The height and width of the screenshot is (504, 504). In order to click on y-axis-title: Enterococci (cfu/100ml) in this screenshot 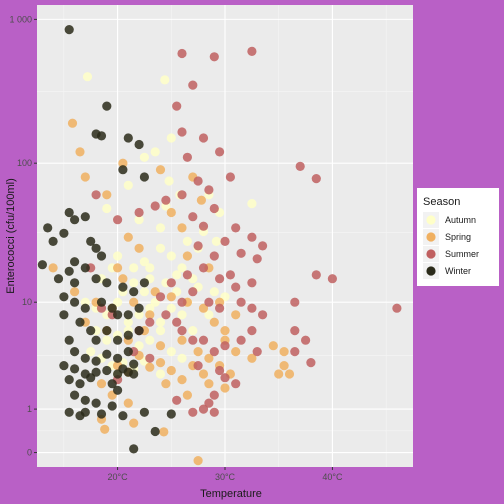, I will do `click(11, 236)`.